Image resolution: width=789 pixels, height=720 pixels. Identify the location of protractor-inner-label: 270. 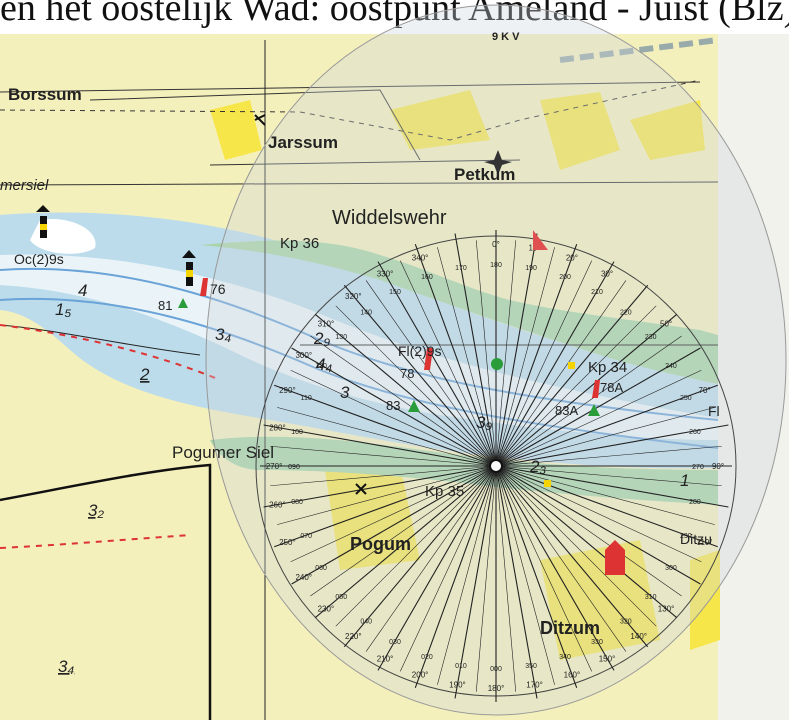
(698, 467).